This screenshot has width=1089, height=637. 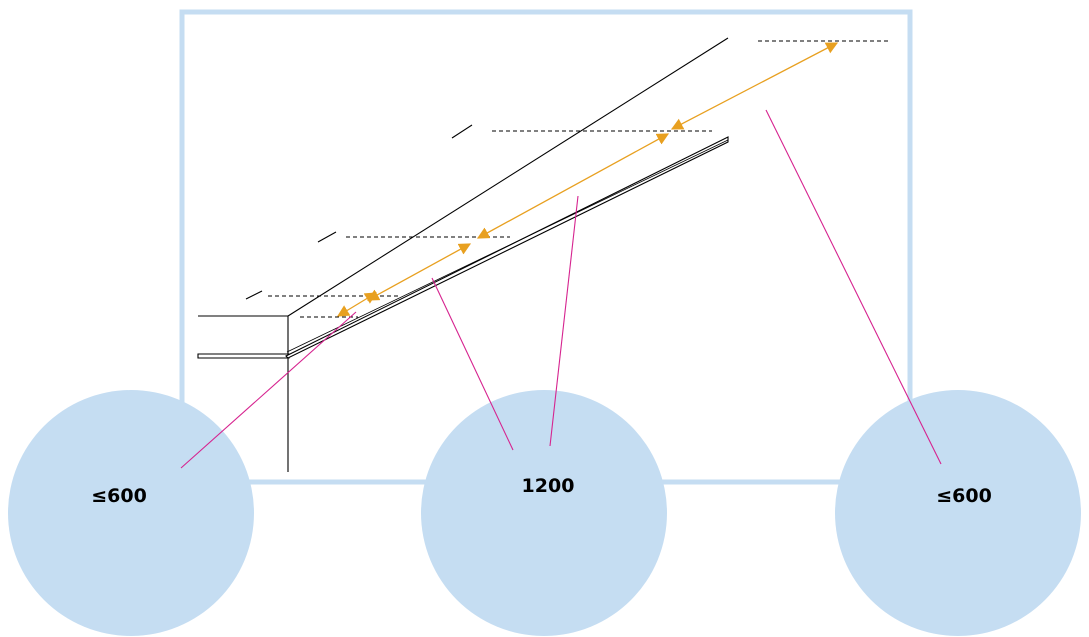 I want to click on callout-label-left: ≤600, so click(x=119, y=496).